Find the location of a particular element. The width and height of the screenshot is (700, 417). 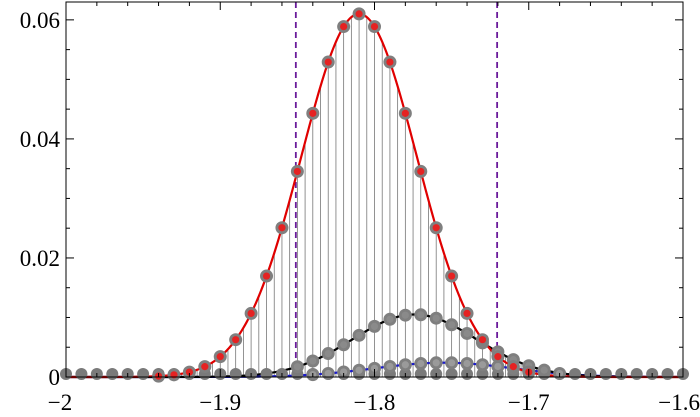

y-tick-label: 0.06 is located at coordinates (40, 20).